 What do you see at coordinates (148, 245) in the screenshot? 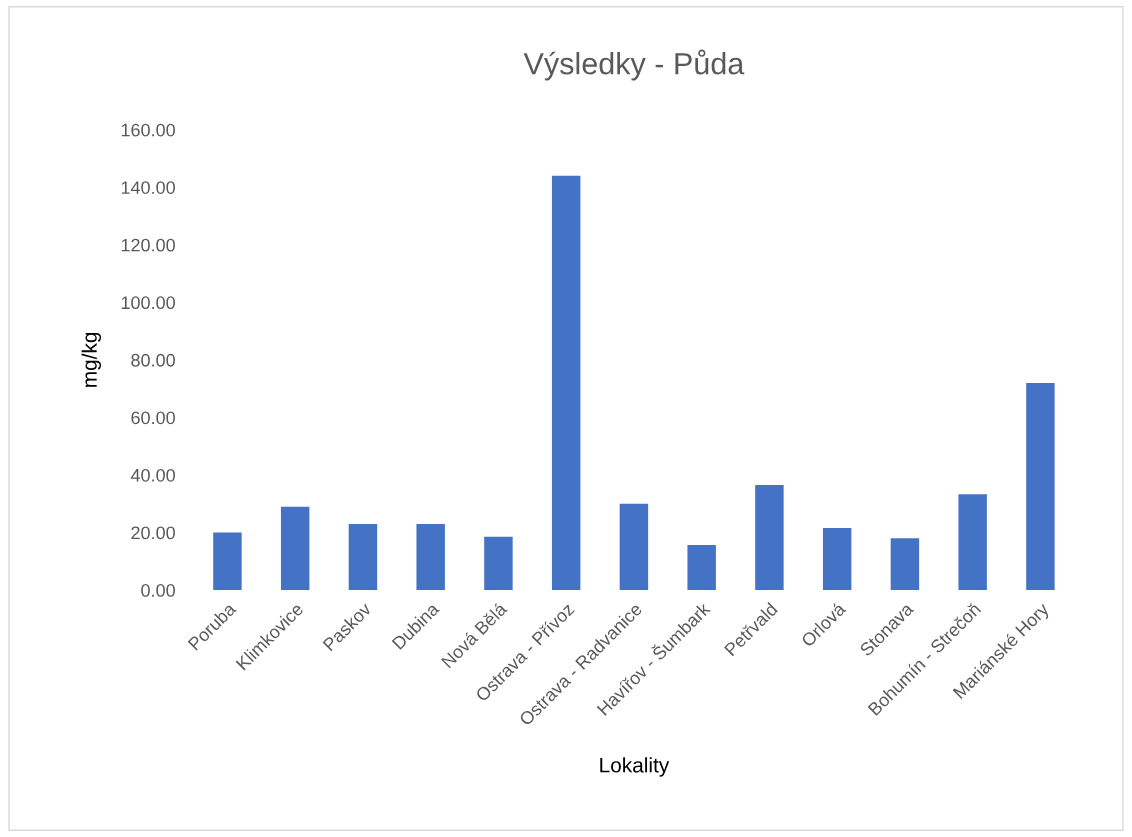
I see `y-tick-label: 120.00` at bounding box center [148, 245].